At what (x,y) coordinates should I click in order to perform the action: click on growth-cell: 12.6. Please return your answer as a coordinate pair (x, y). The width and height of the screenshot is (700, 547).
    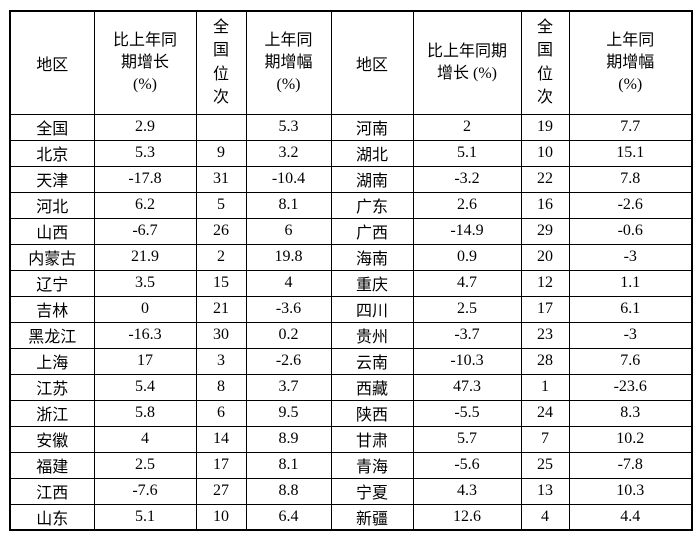
    Looking at the image, I should click on (467, 517).